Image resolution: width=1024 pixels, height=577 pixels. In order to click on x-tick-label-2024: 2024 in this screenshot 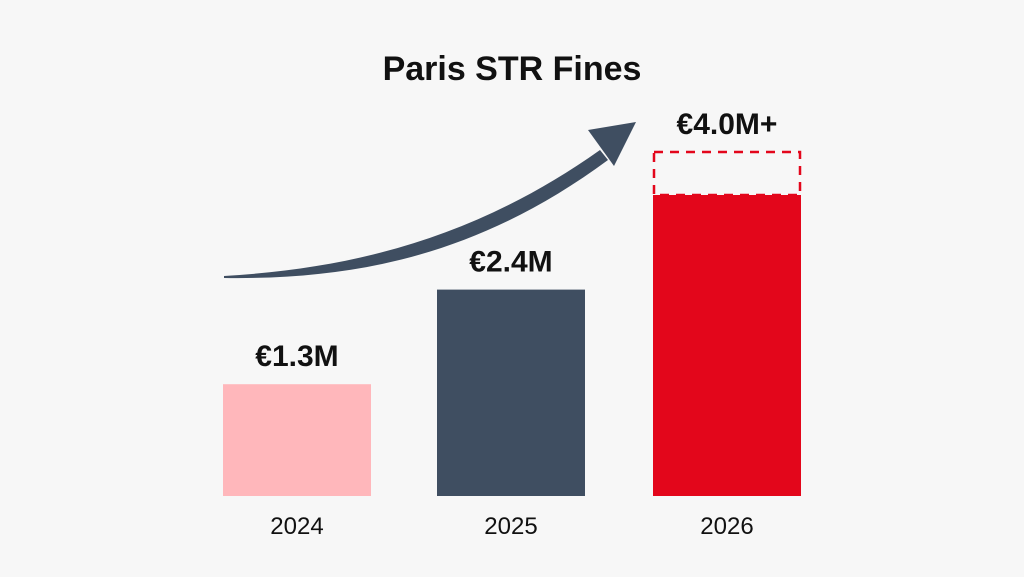, I will do `click(296, 526)`.